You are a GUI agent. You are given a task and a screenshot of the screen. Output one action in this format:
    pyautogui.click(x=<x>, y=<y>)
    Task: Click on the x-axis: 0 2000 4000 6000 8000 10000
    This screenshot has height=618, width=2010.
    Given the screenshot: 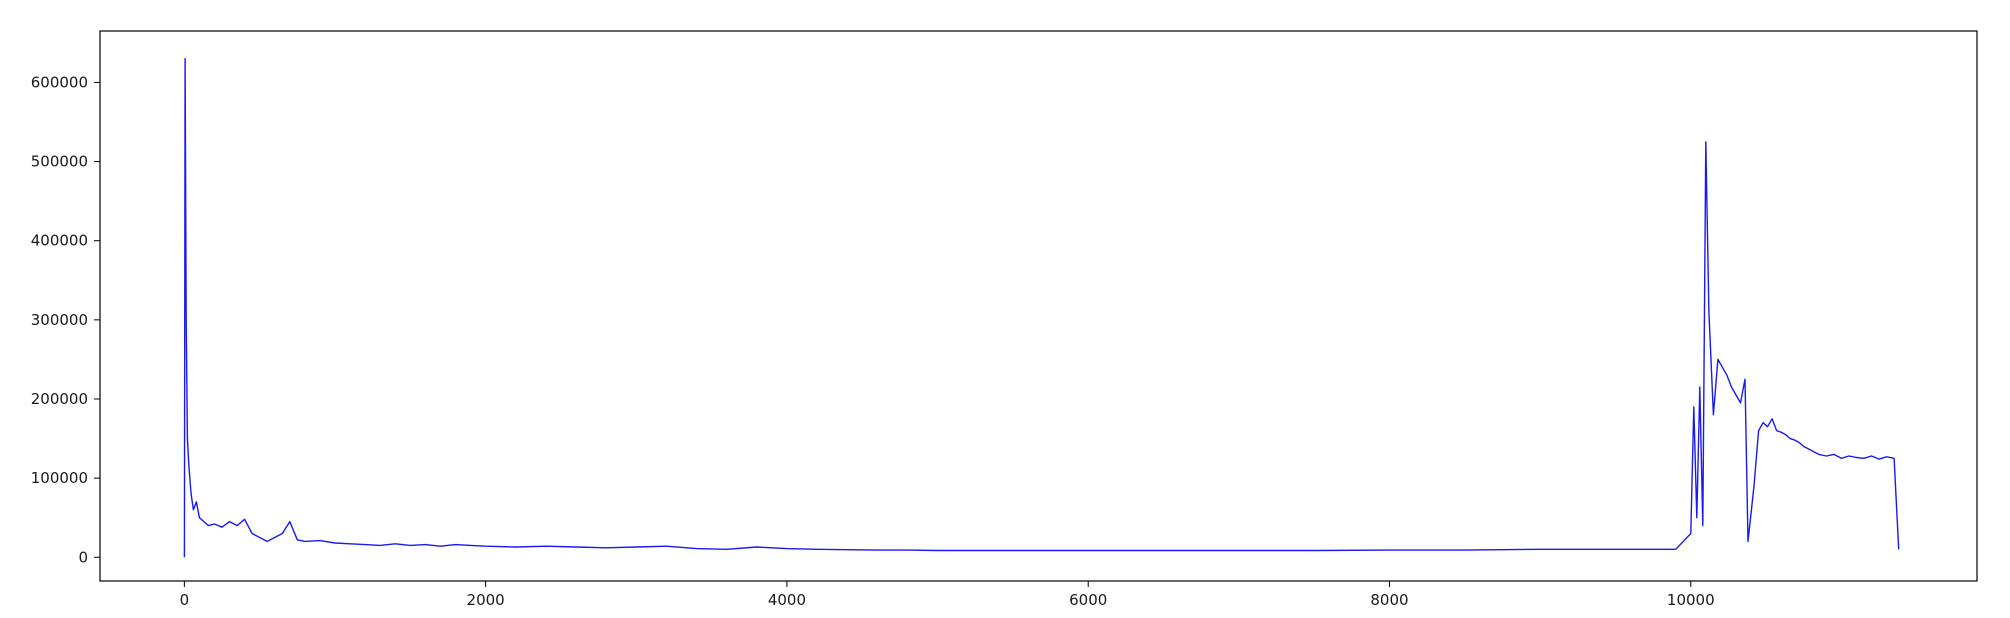 What is the action you would take?
    pyautogui.click(x=947, y=595)
    